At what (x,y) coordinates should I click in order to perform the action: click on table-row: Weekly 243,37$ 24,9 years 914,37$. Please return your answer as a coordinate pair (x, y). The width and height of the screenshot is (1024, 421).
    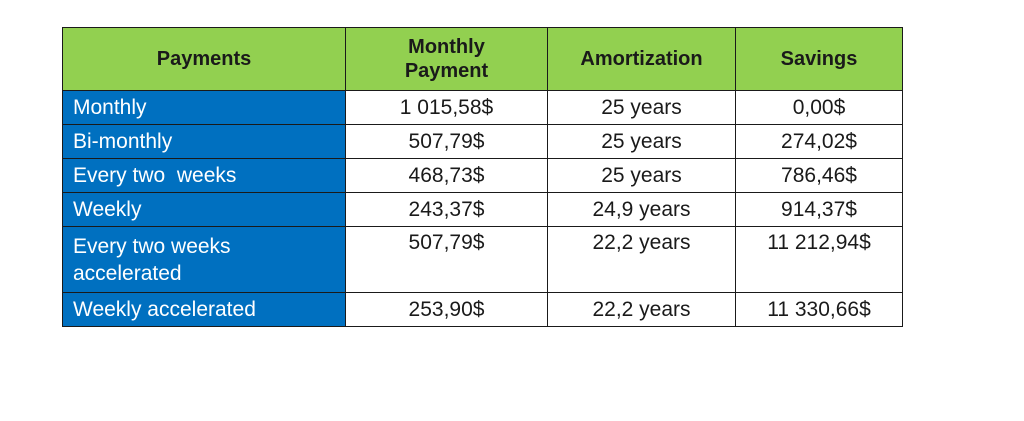
    Looking at the image, I should click on (482, 209).